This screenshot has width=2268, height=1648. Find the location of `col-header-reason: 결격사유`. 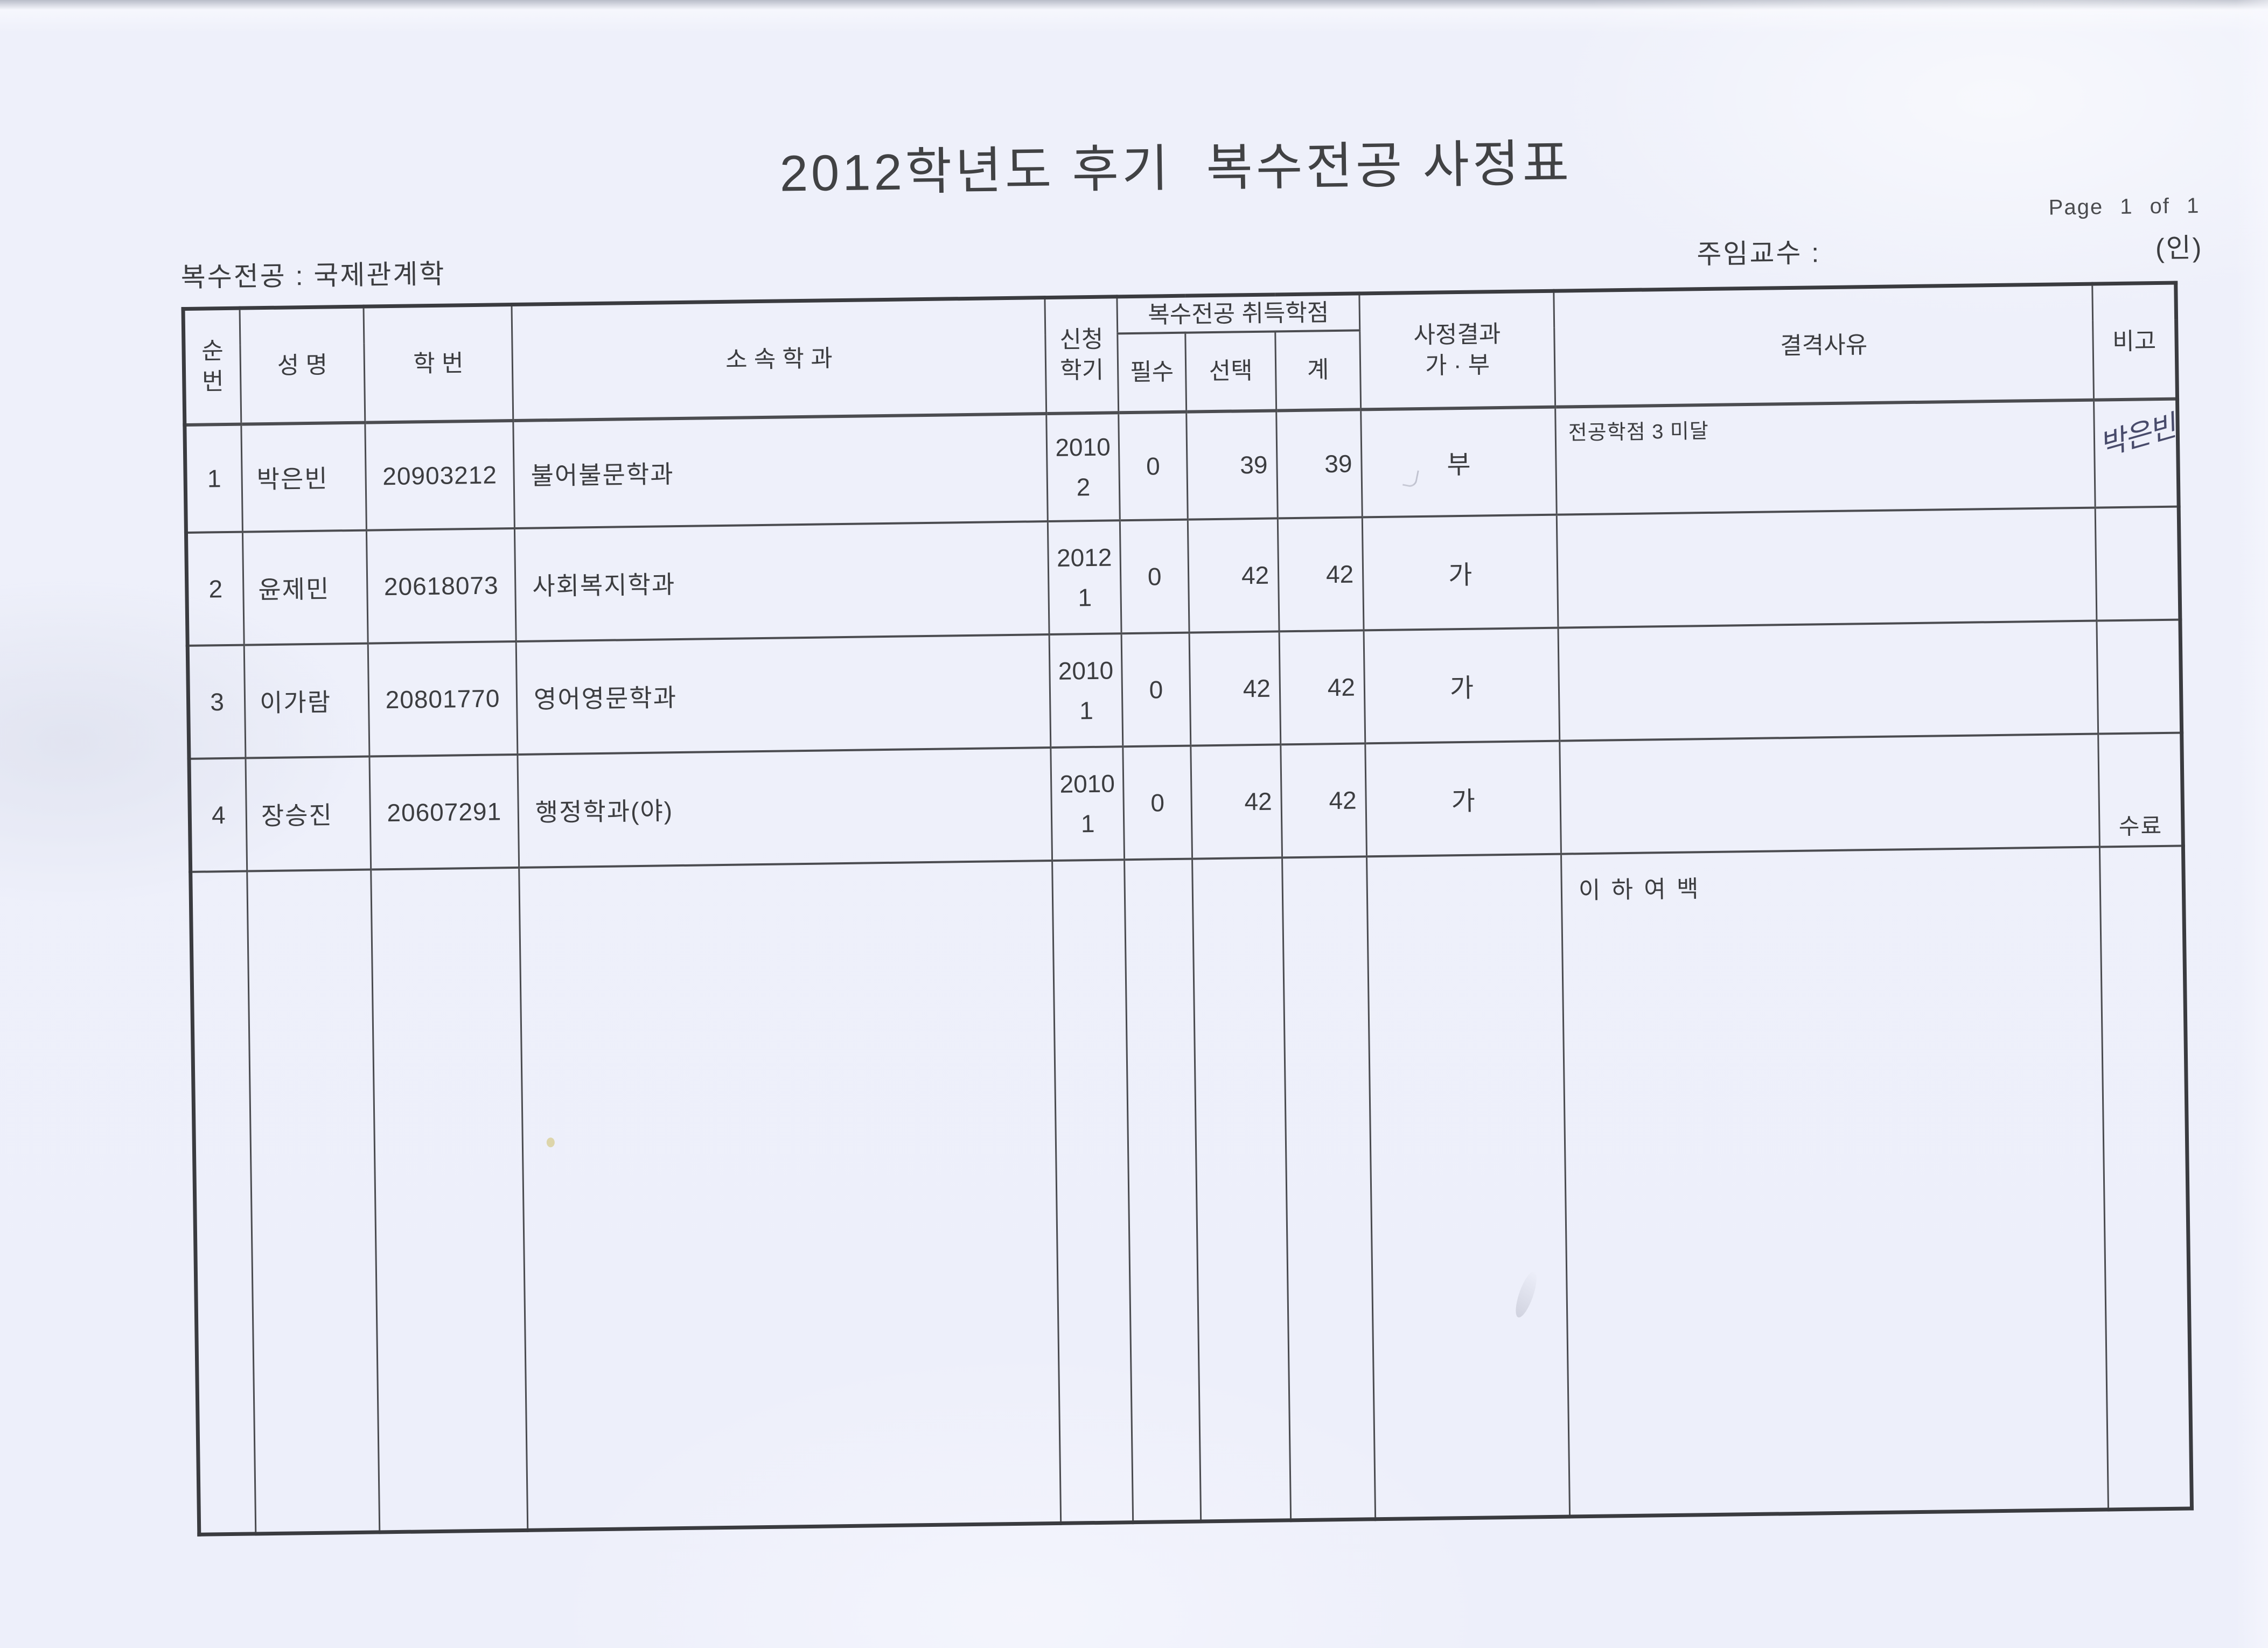

col-header-reason: 결격사유 is located at coordinates (1823, 345).